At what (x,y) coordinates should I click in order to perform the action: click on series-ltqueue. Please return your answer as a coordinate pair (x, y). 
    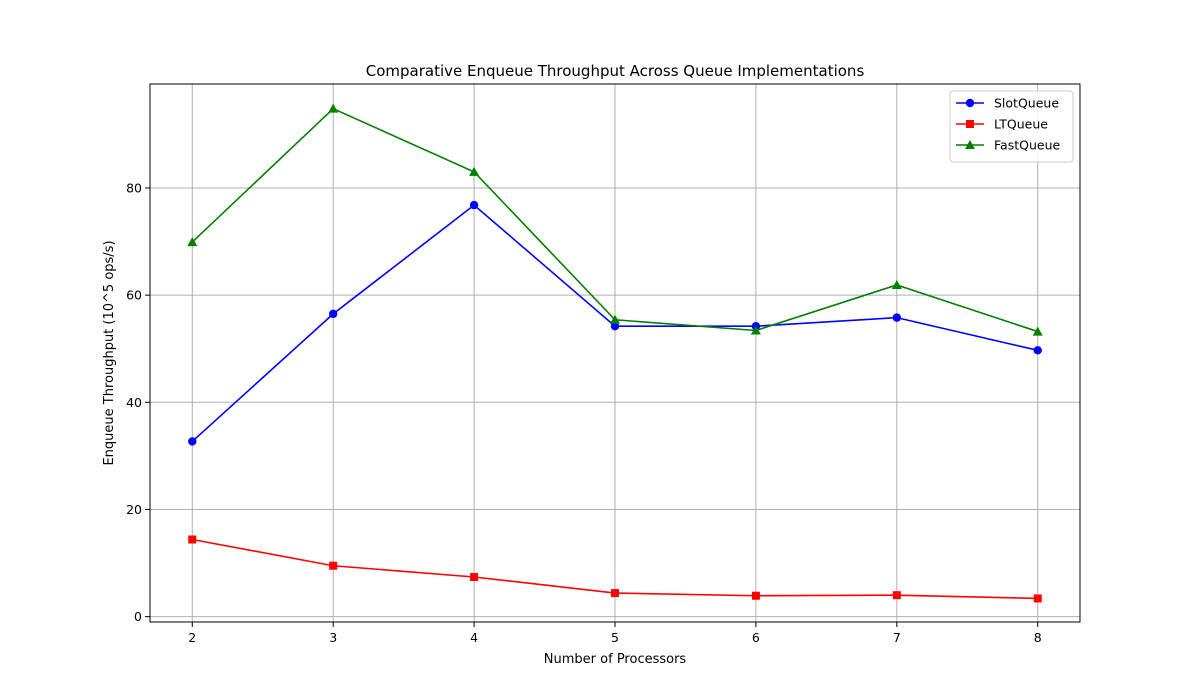
    Looking at the image, I should click on (615, 569).